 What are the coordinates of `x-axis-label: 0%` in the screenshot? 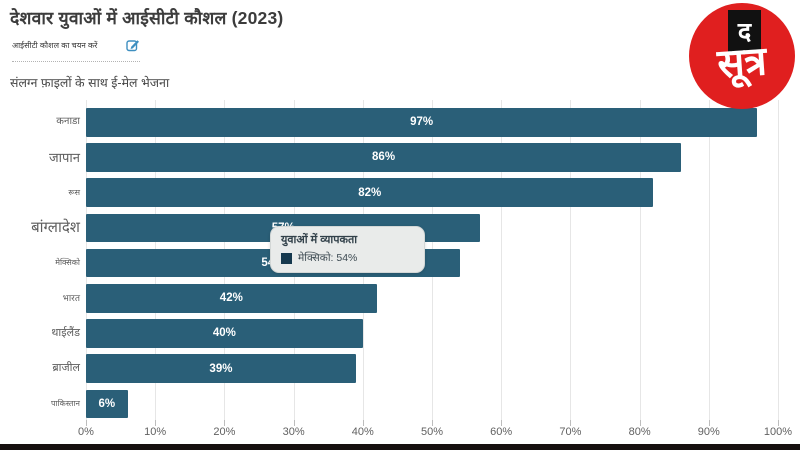 It's located at (86, 432).